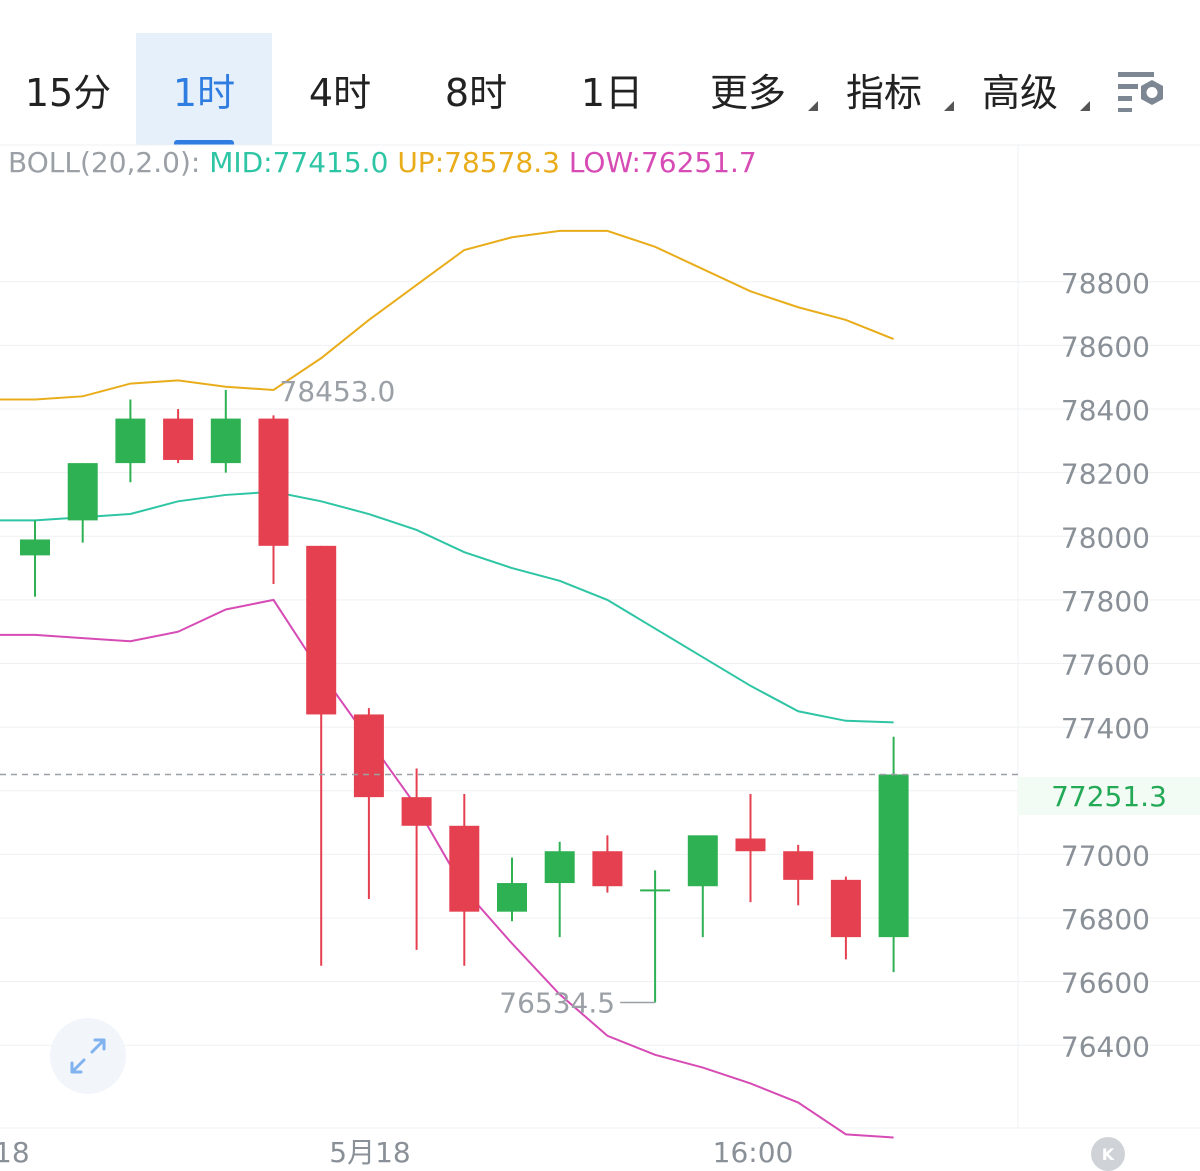 The image size is (1200, 1171). I want to click on y-tick-label: 77400, so click(1105, 728).